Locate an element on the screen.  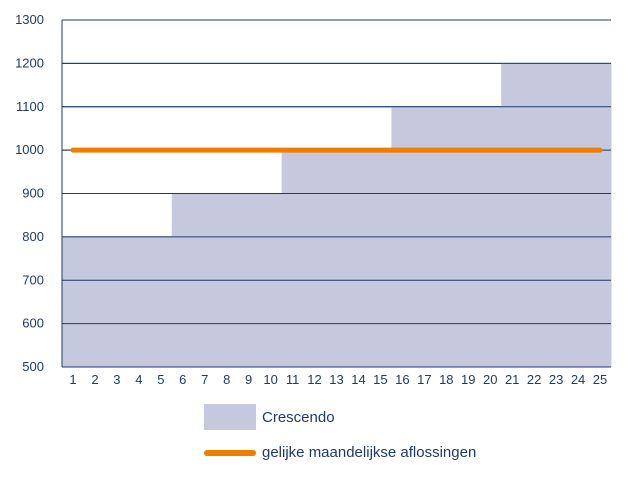
x-tick-label: 5 is located at coordinates (160, 379).